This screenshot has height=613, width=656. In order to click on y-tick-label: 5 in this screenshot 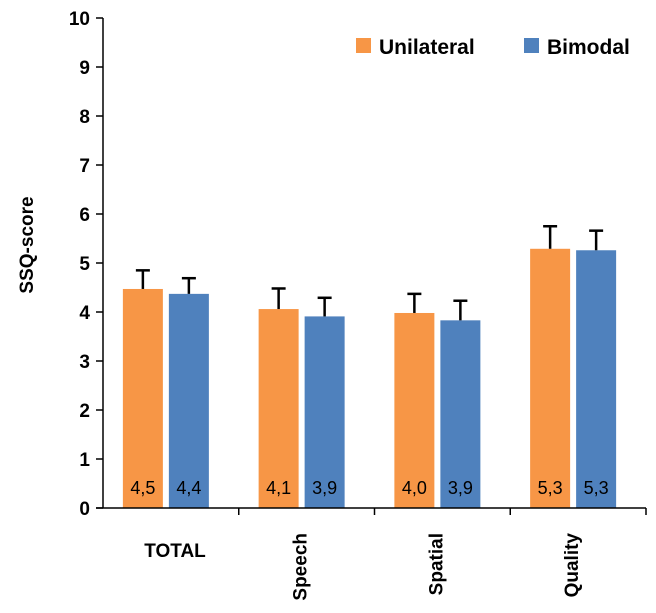, I will do `click(84, 264)`.